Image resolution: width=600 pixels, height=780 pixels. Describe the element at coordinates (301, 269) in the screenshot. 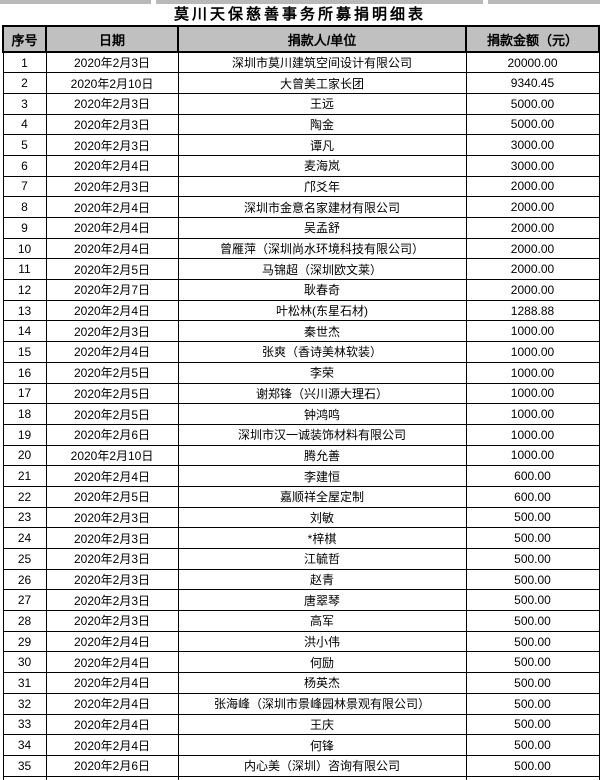

I see `table-row: 11 2020年2月5日 马锦超（深圳欧文莱） 2000.00` at that location.